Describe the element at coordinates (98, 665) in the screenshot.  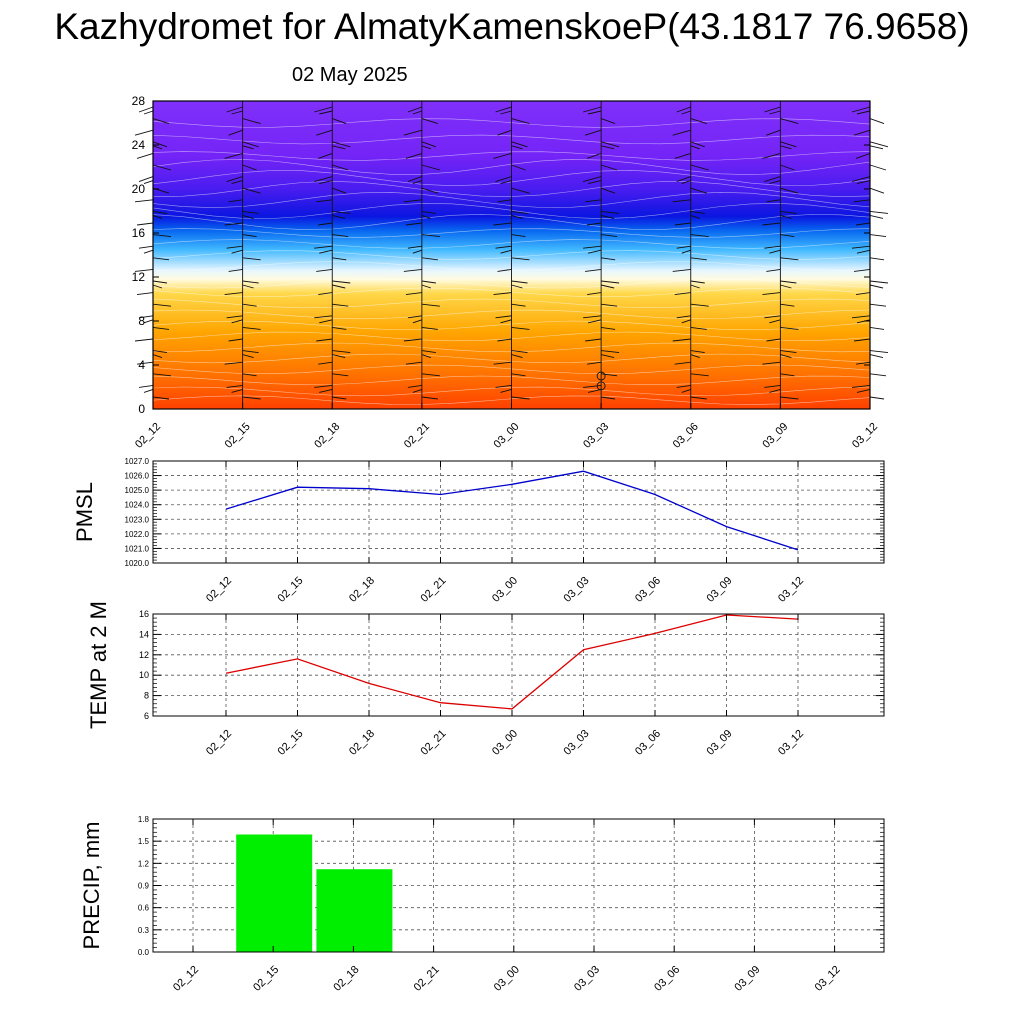
I see `y-axis-label: TEMP at 2 M` at that location.